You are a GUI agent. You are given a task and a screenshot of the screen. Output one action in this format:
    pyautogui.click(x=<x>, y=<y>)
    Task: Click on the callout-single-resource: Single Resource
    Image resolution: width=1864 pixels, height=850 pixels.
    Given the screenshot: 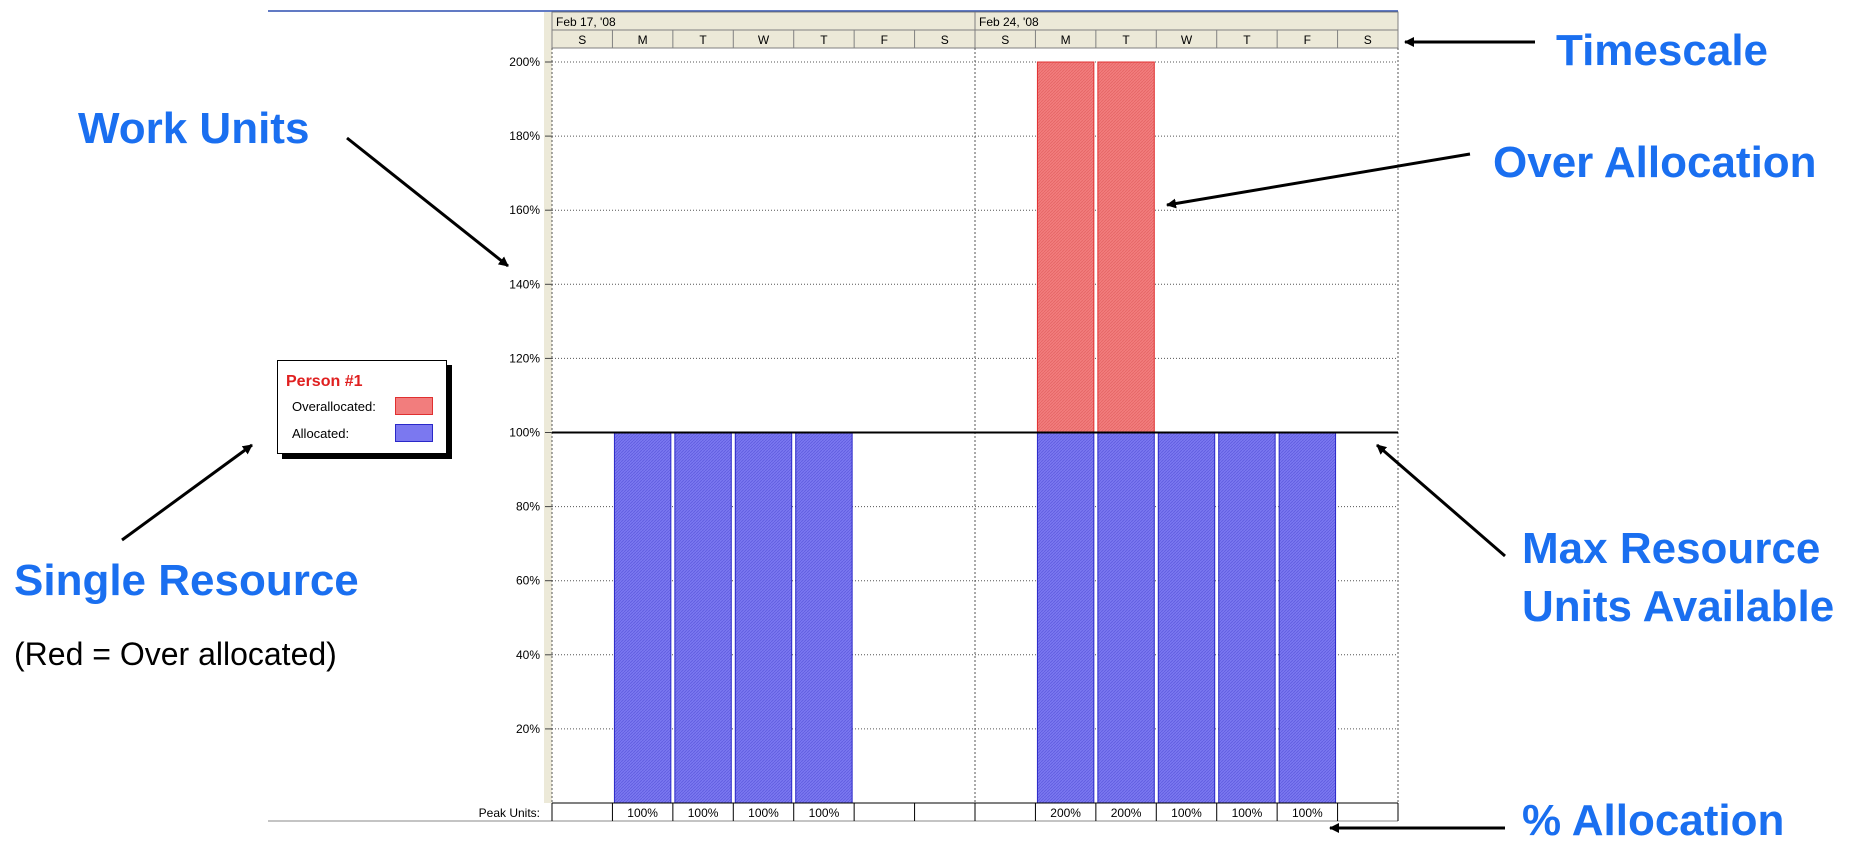 What is the action you would take?
    pyautogui.click(x=186, y=580)
    